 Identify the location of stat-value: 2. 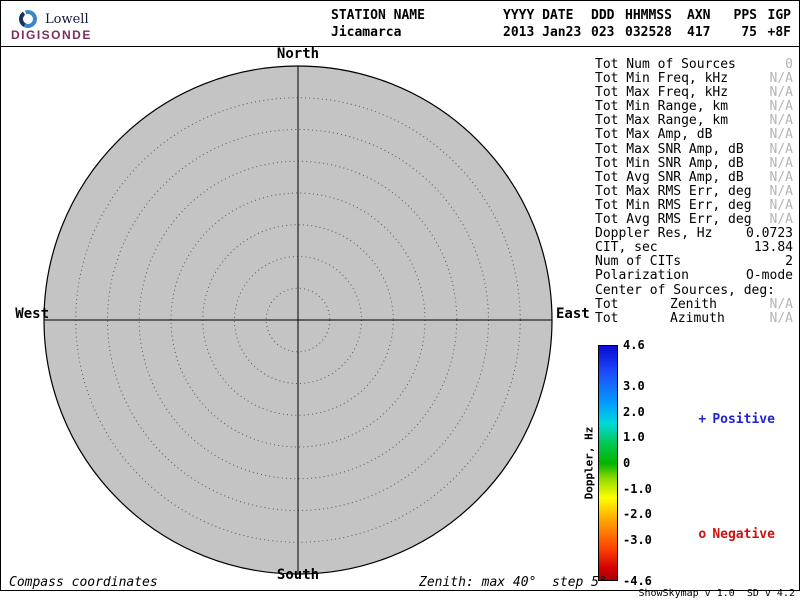
(789, 262).